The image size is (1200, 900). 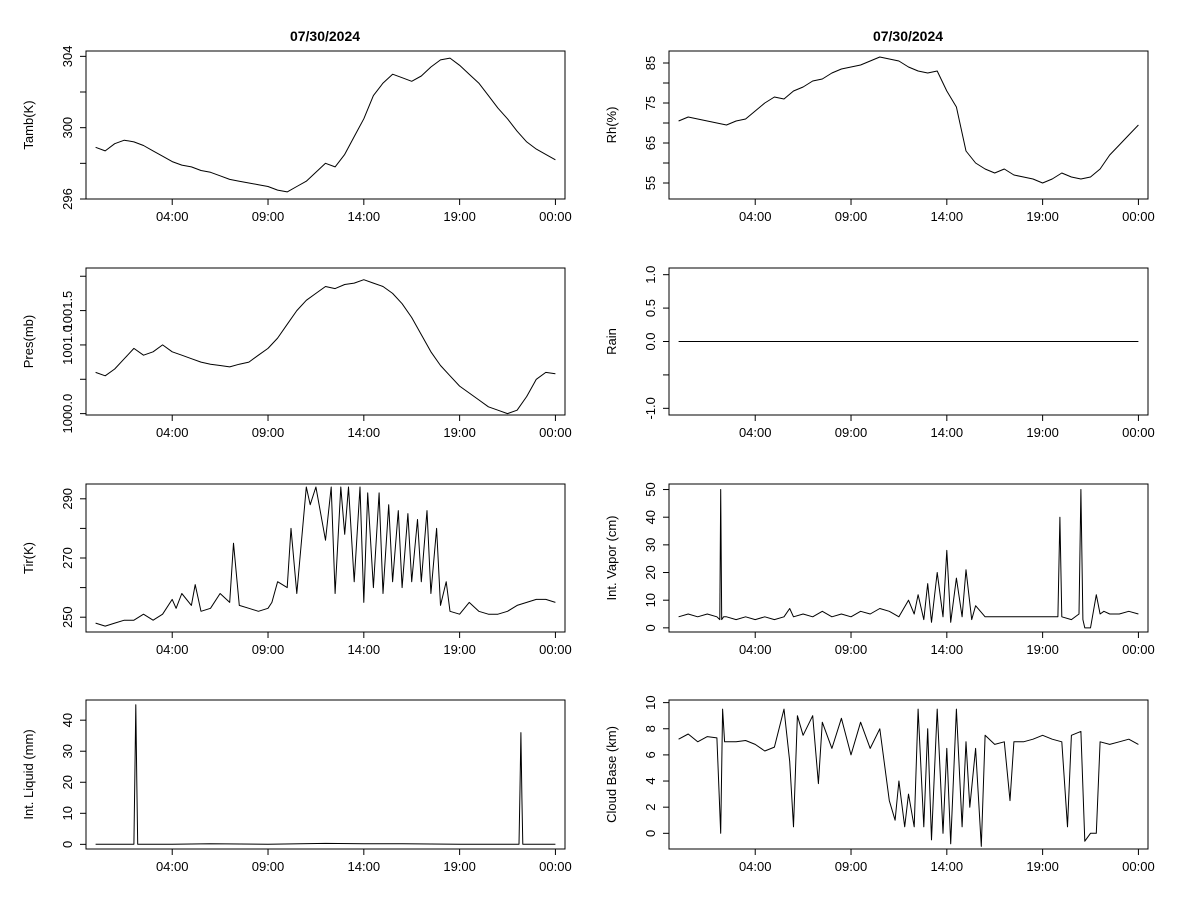 I want to click on y-tick-label: 2, so click(x=650, y=807).